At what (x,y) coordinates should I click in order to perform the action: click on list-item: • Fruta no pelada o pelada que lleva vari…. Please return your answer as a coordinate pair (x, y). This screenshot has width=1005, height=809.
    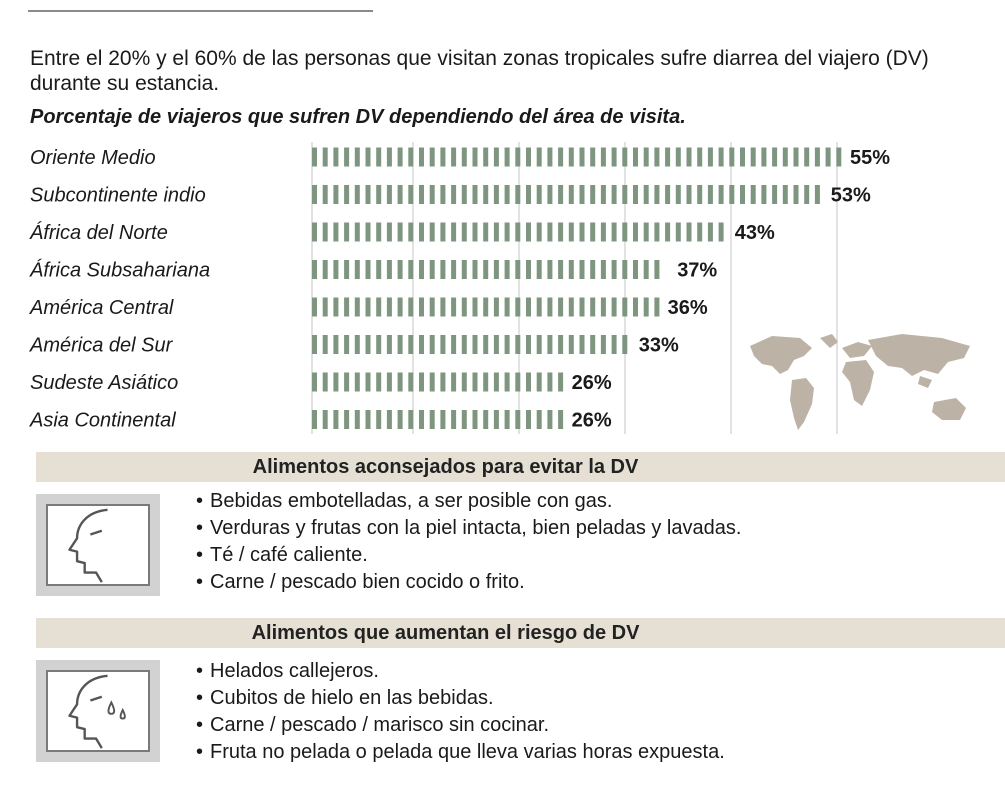
    Looking at the image, I should click on (460, 752).